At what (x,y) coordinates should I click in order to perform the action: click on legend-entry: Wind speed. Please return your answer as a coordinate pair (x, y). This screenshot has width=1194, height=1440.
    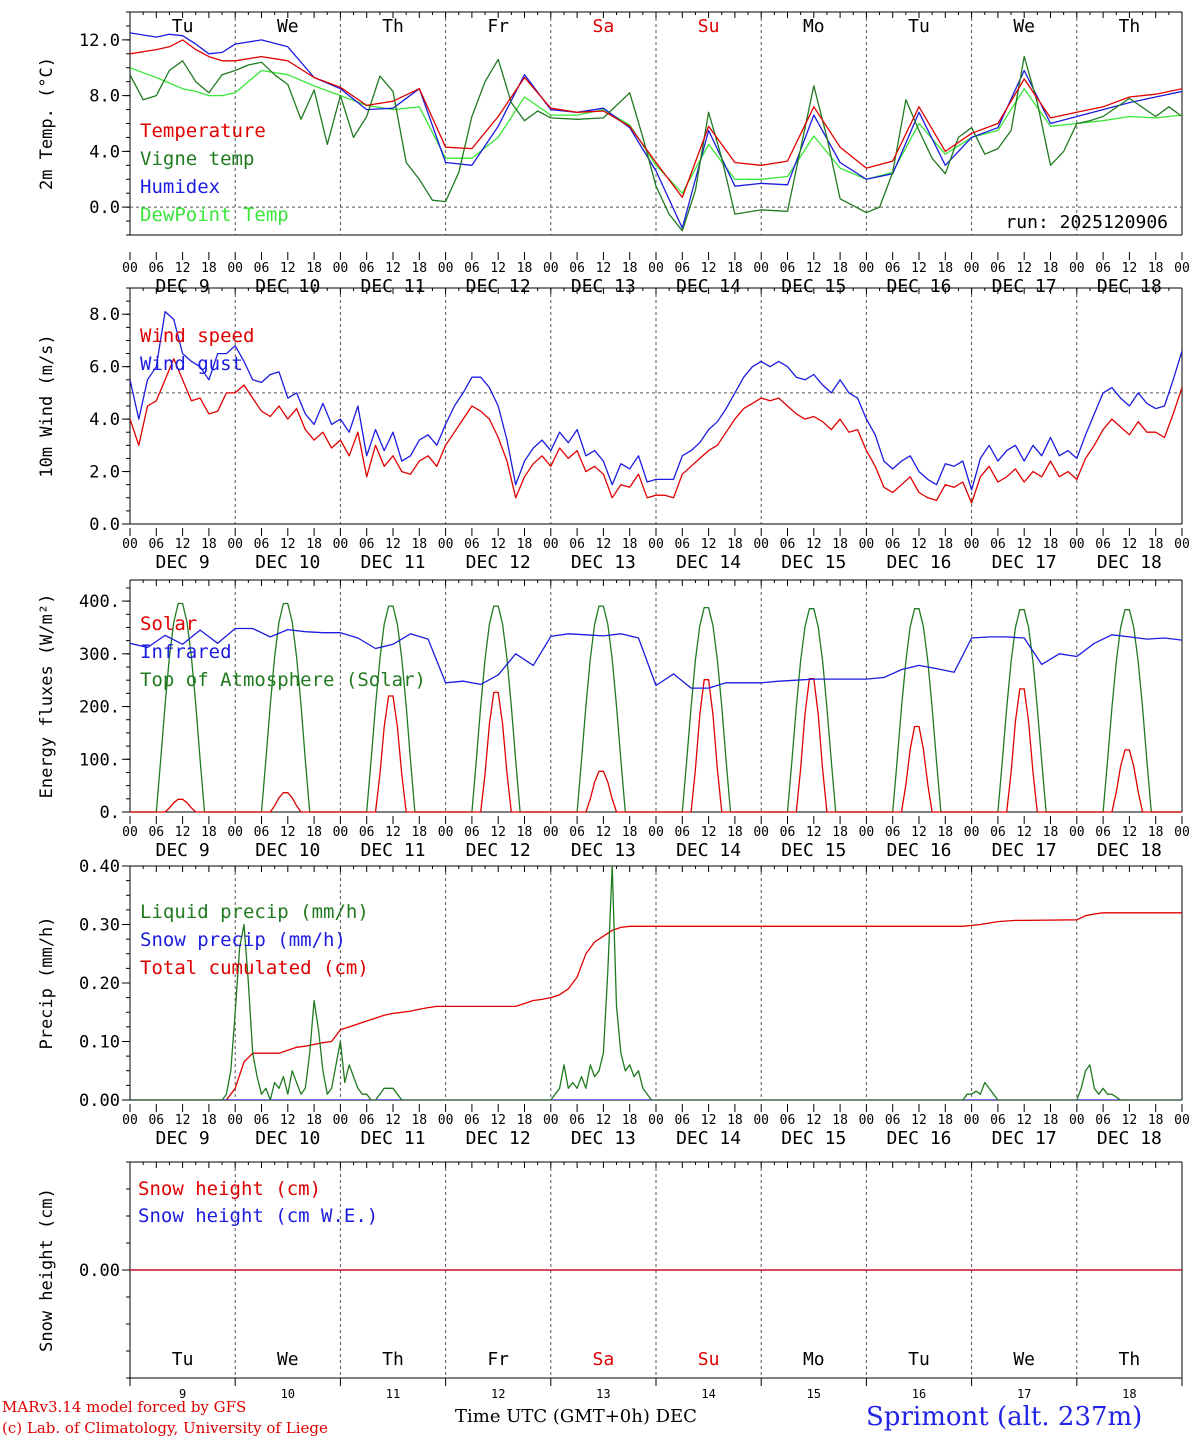
    Looking at the image, I should click on (197, 336).